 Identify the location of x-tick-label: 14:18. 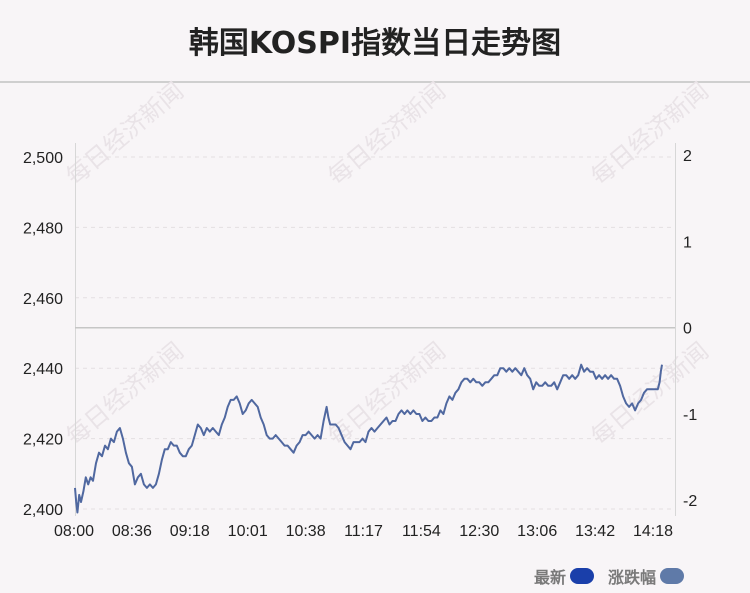
(653, 531).